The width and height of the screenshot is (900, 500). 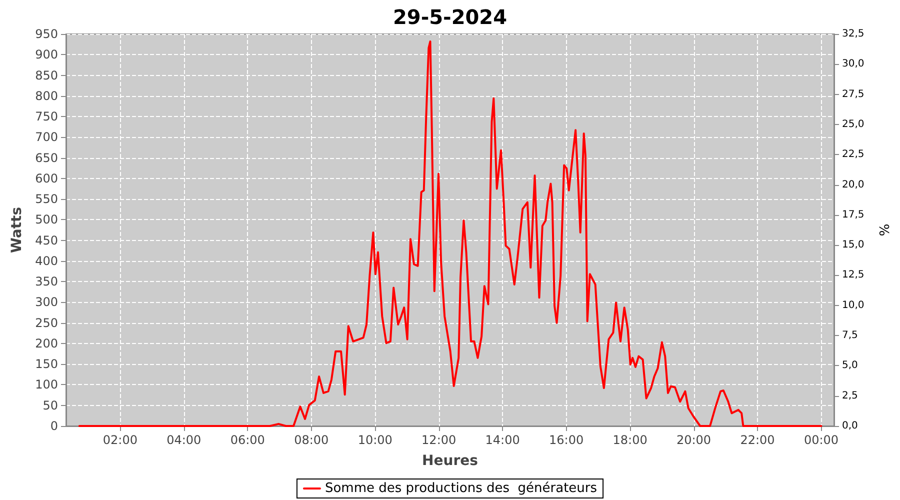 What do you see at coordinates (46, 34) in the screenshot?
I see `y-tick-label: 950` at bounding box center [46, 34].